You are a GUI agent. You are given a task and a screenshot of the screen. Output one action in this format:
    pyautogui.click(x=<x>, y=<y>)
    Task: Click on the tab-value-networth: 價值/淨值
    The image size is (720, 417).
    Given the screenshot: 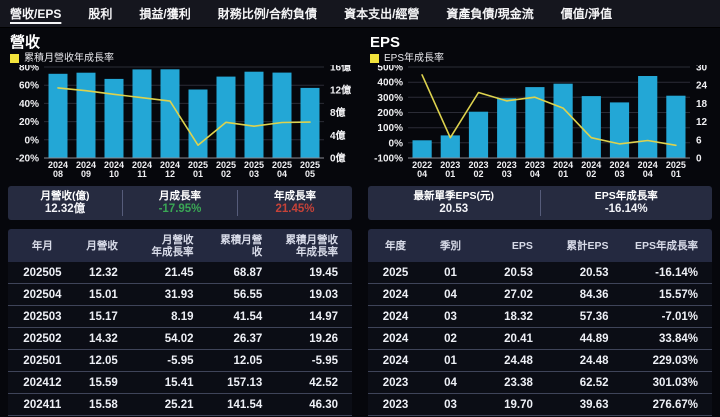 What is the action you would take?
    pyautogui.click(x=586, y=14)
    